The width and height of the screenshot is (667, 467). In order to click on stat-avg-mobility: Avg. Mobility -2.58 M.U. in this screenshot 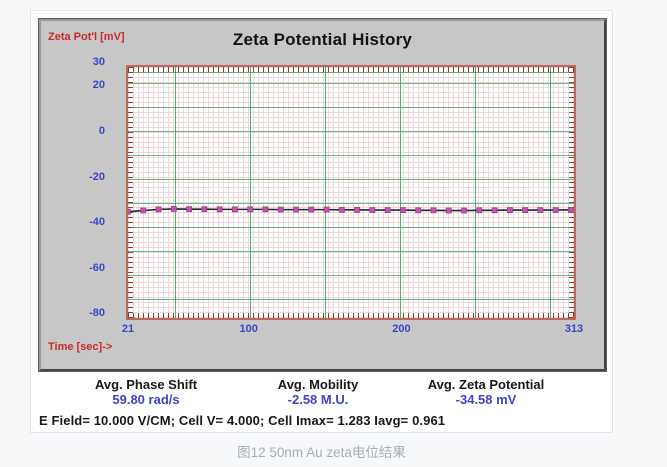, I will do `click(318, 392)`.